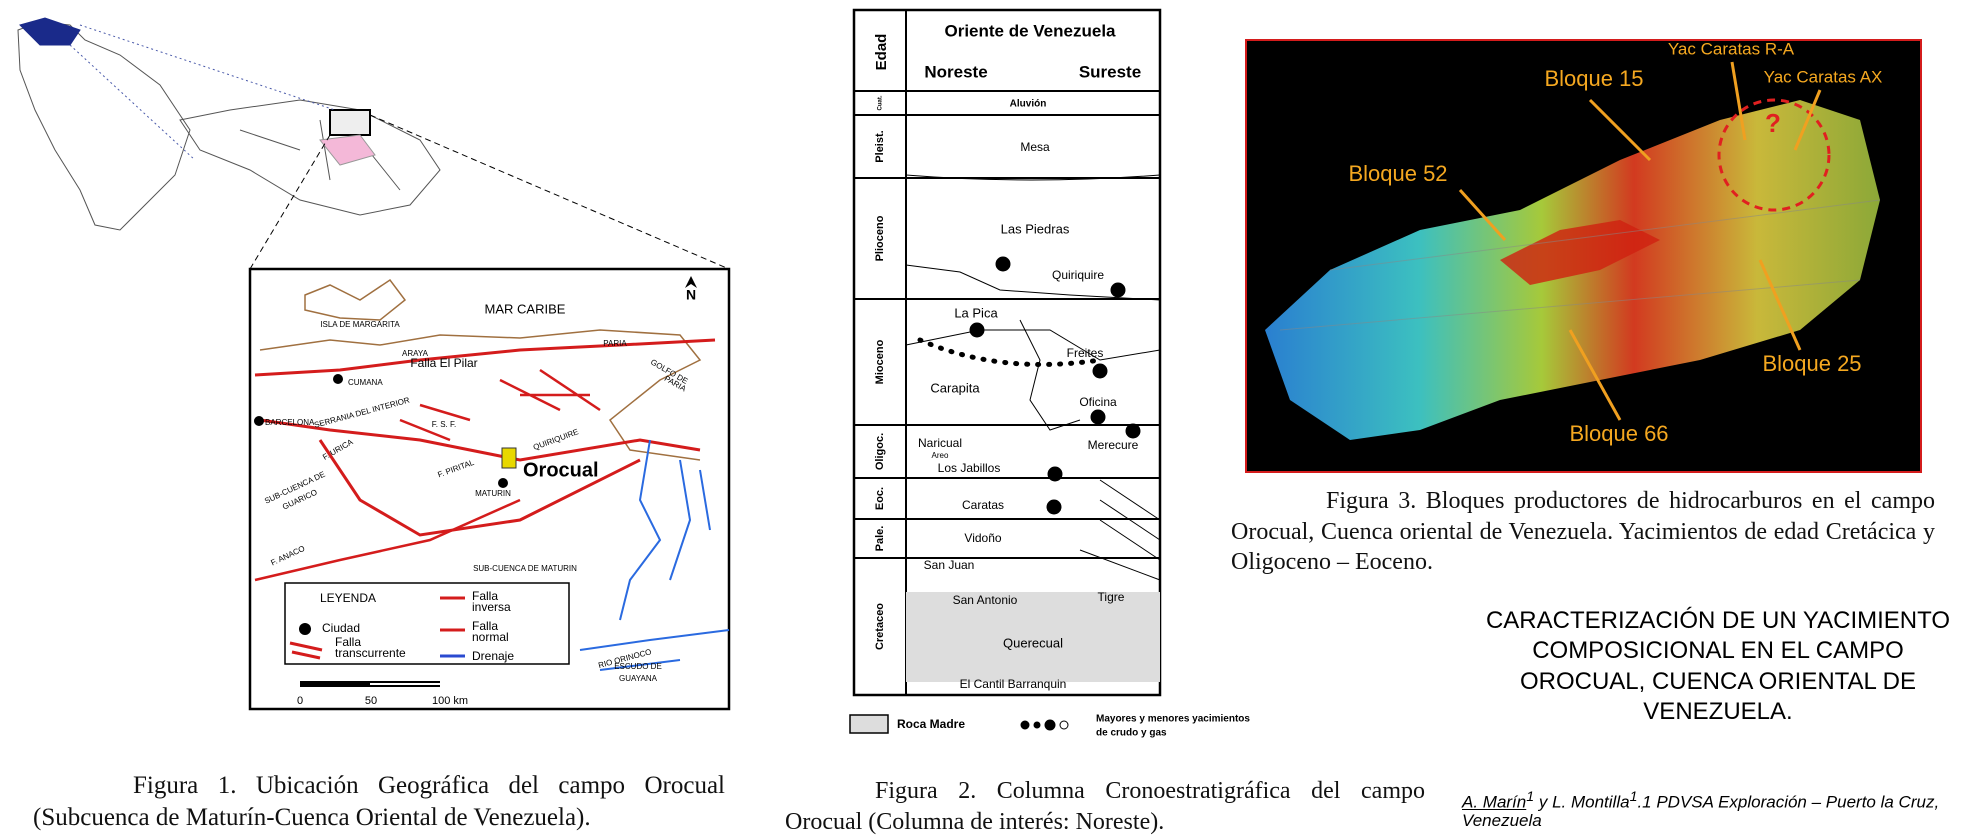 The height and width of the screenshot is (837, 1961). I want to click on age-label: Cuat., so click(881, 102).